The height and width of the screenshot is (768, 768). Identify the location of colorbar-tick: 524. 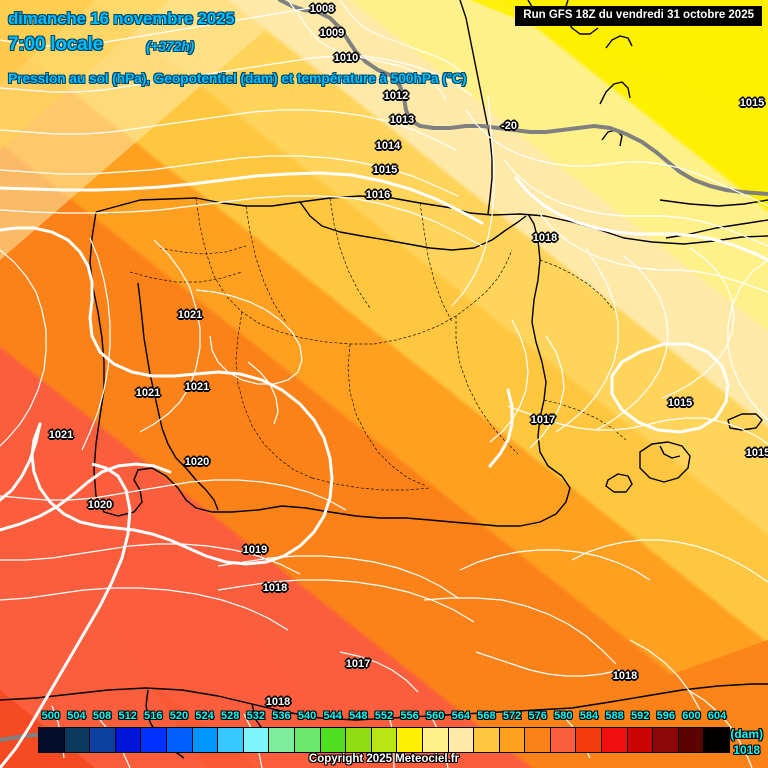
(204, 716).